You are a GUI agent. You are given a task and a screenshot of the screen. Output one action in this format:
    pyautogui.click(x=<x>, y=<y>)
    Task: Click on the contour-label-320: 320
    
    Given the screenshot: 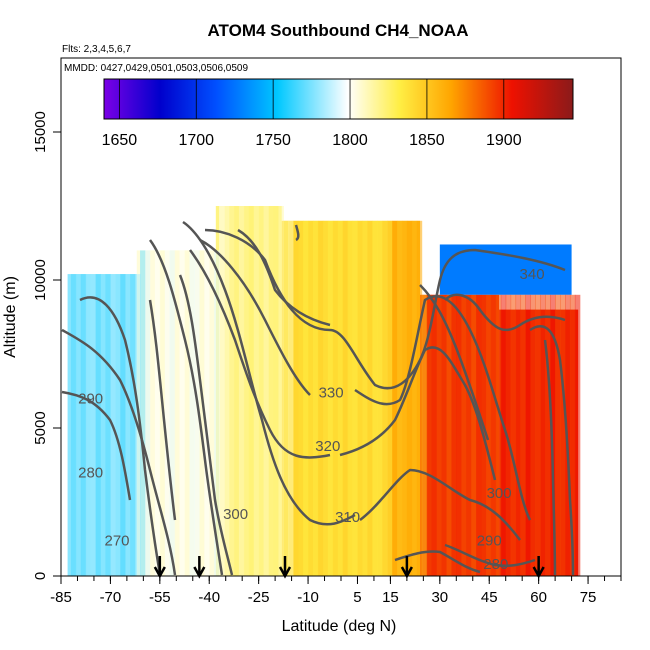 What is the action you would take?
    pyautogui.click(x=327, y=446)
    